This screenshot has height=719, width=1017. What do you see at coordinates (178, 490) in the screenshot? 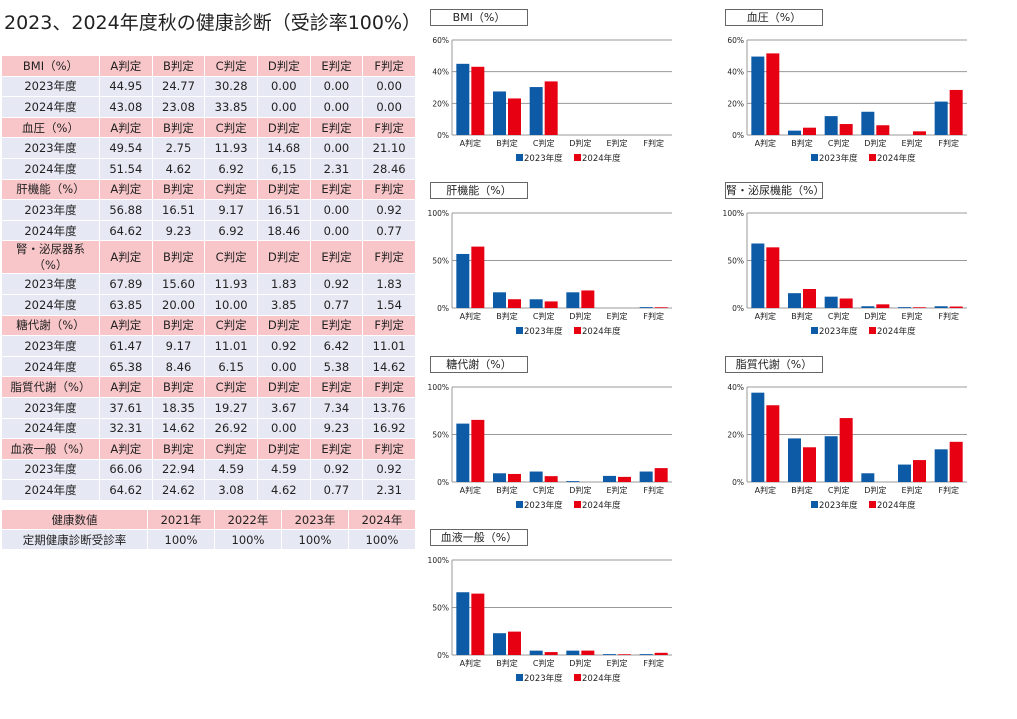
I see `value-cell: 24.62` at bounding box center [178, 490].